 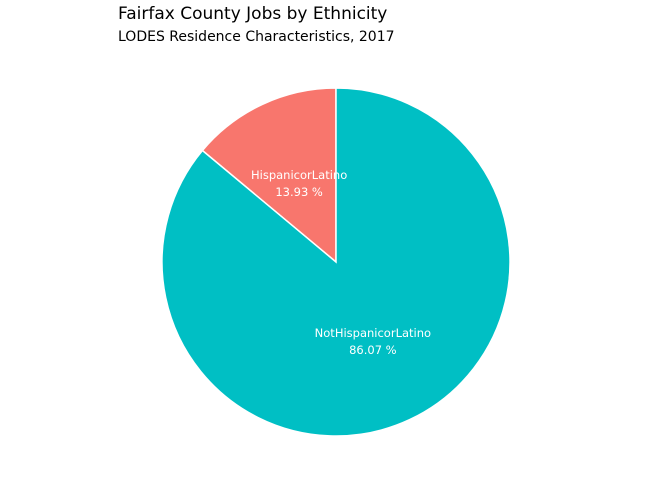 I want to click on slice-label-hispanicorlatino: HispanicorLatino, so click(x=299, y=175).